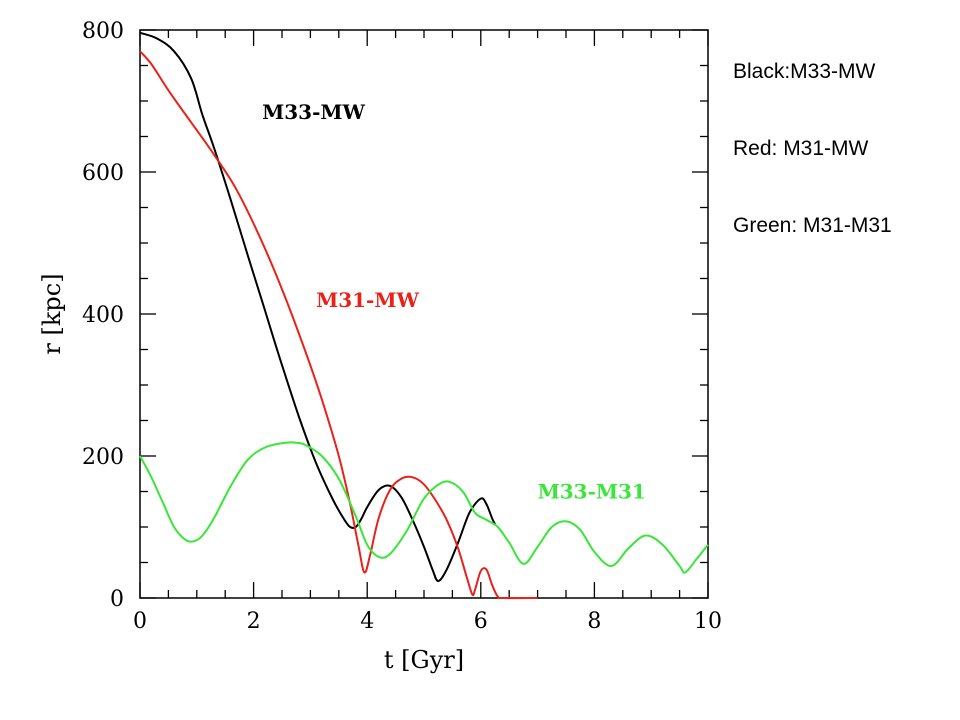 Image resolution: width=960 pixels, height=720 pixels. What do you see at coordinates (103, 457) in the screenshot?
I see `y-tick-label: 200` at bounding box center [103, 457].